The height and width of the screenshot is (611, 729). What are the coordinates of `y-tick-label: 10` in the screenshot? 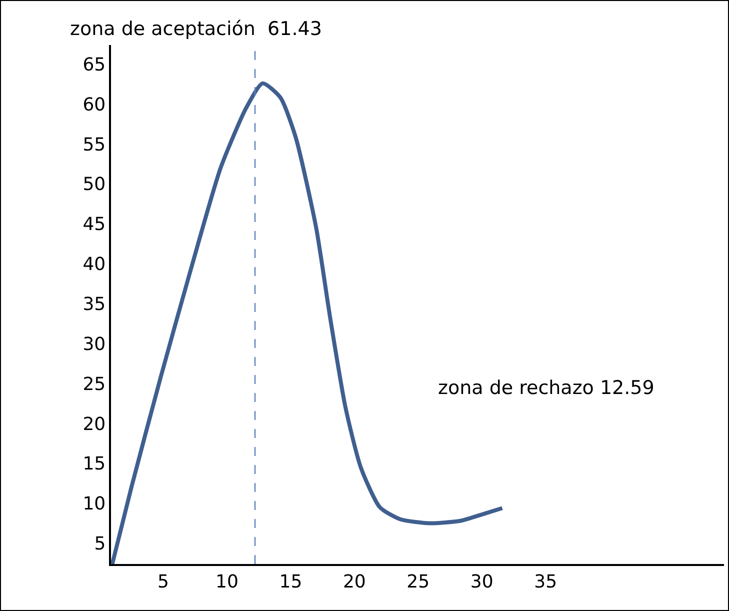 It's located at (94, 504).